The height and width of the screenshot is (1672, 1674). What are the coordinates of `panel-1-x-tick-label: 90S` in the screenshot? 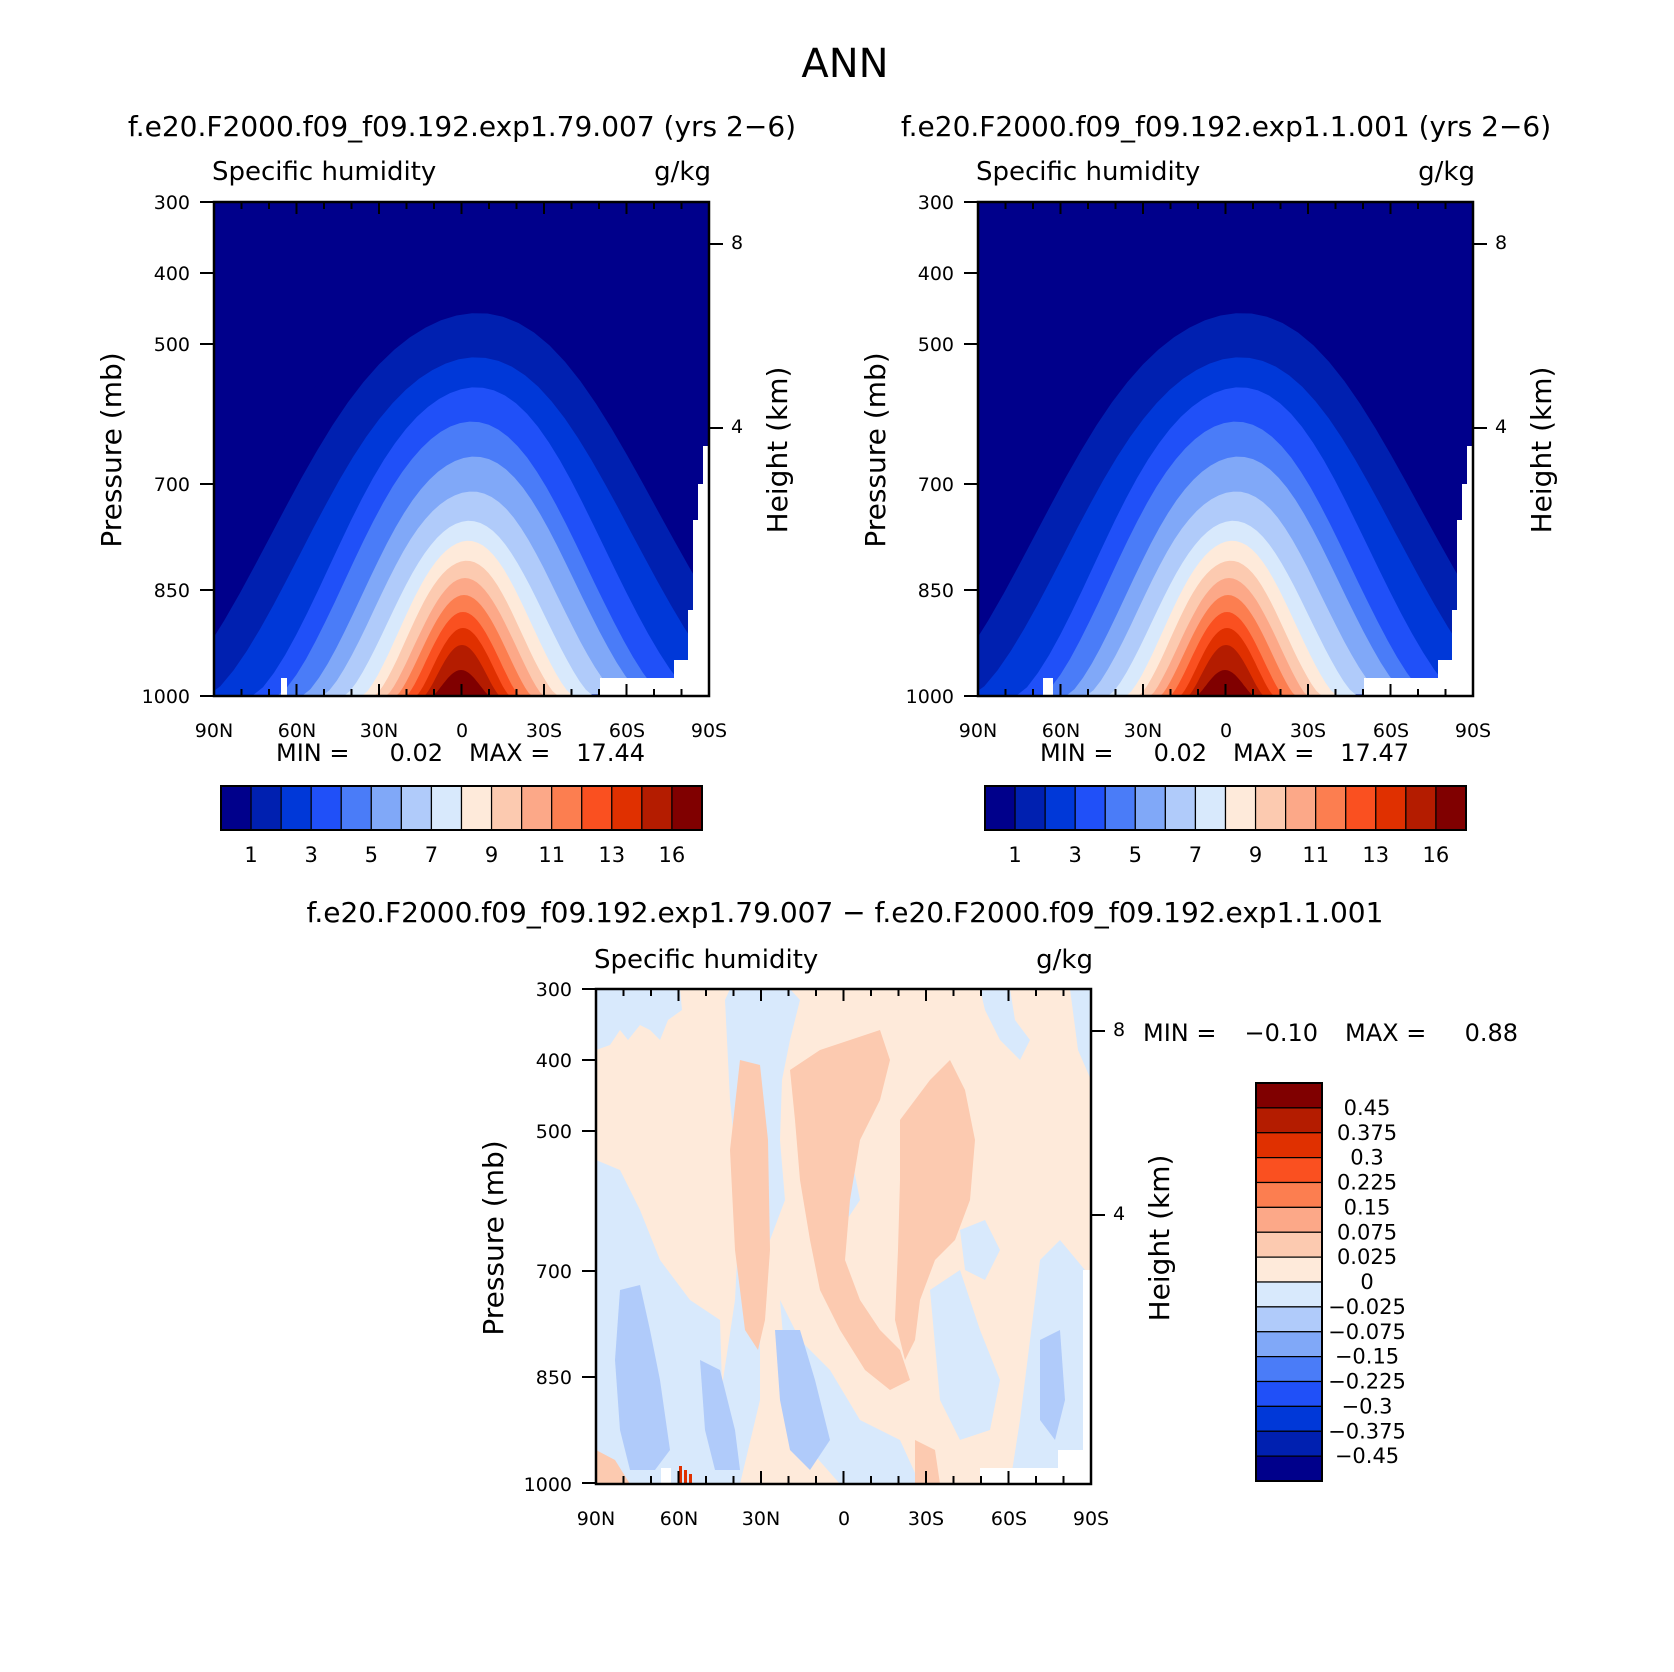 It's located at (709, 731).